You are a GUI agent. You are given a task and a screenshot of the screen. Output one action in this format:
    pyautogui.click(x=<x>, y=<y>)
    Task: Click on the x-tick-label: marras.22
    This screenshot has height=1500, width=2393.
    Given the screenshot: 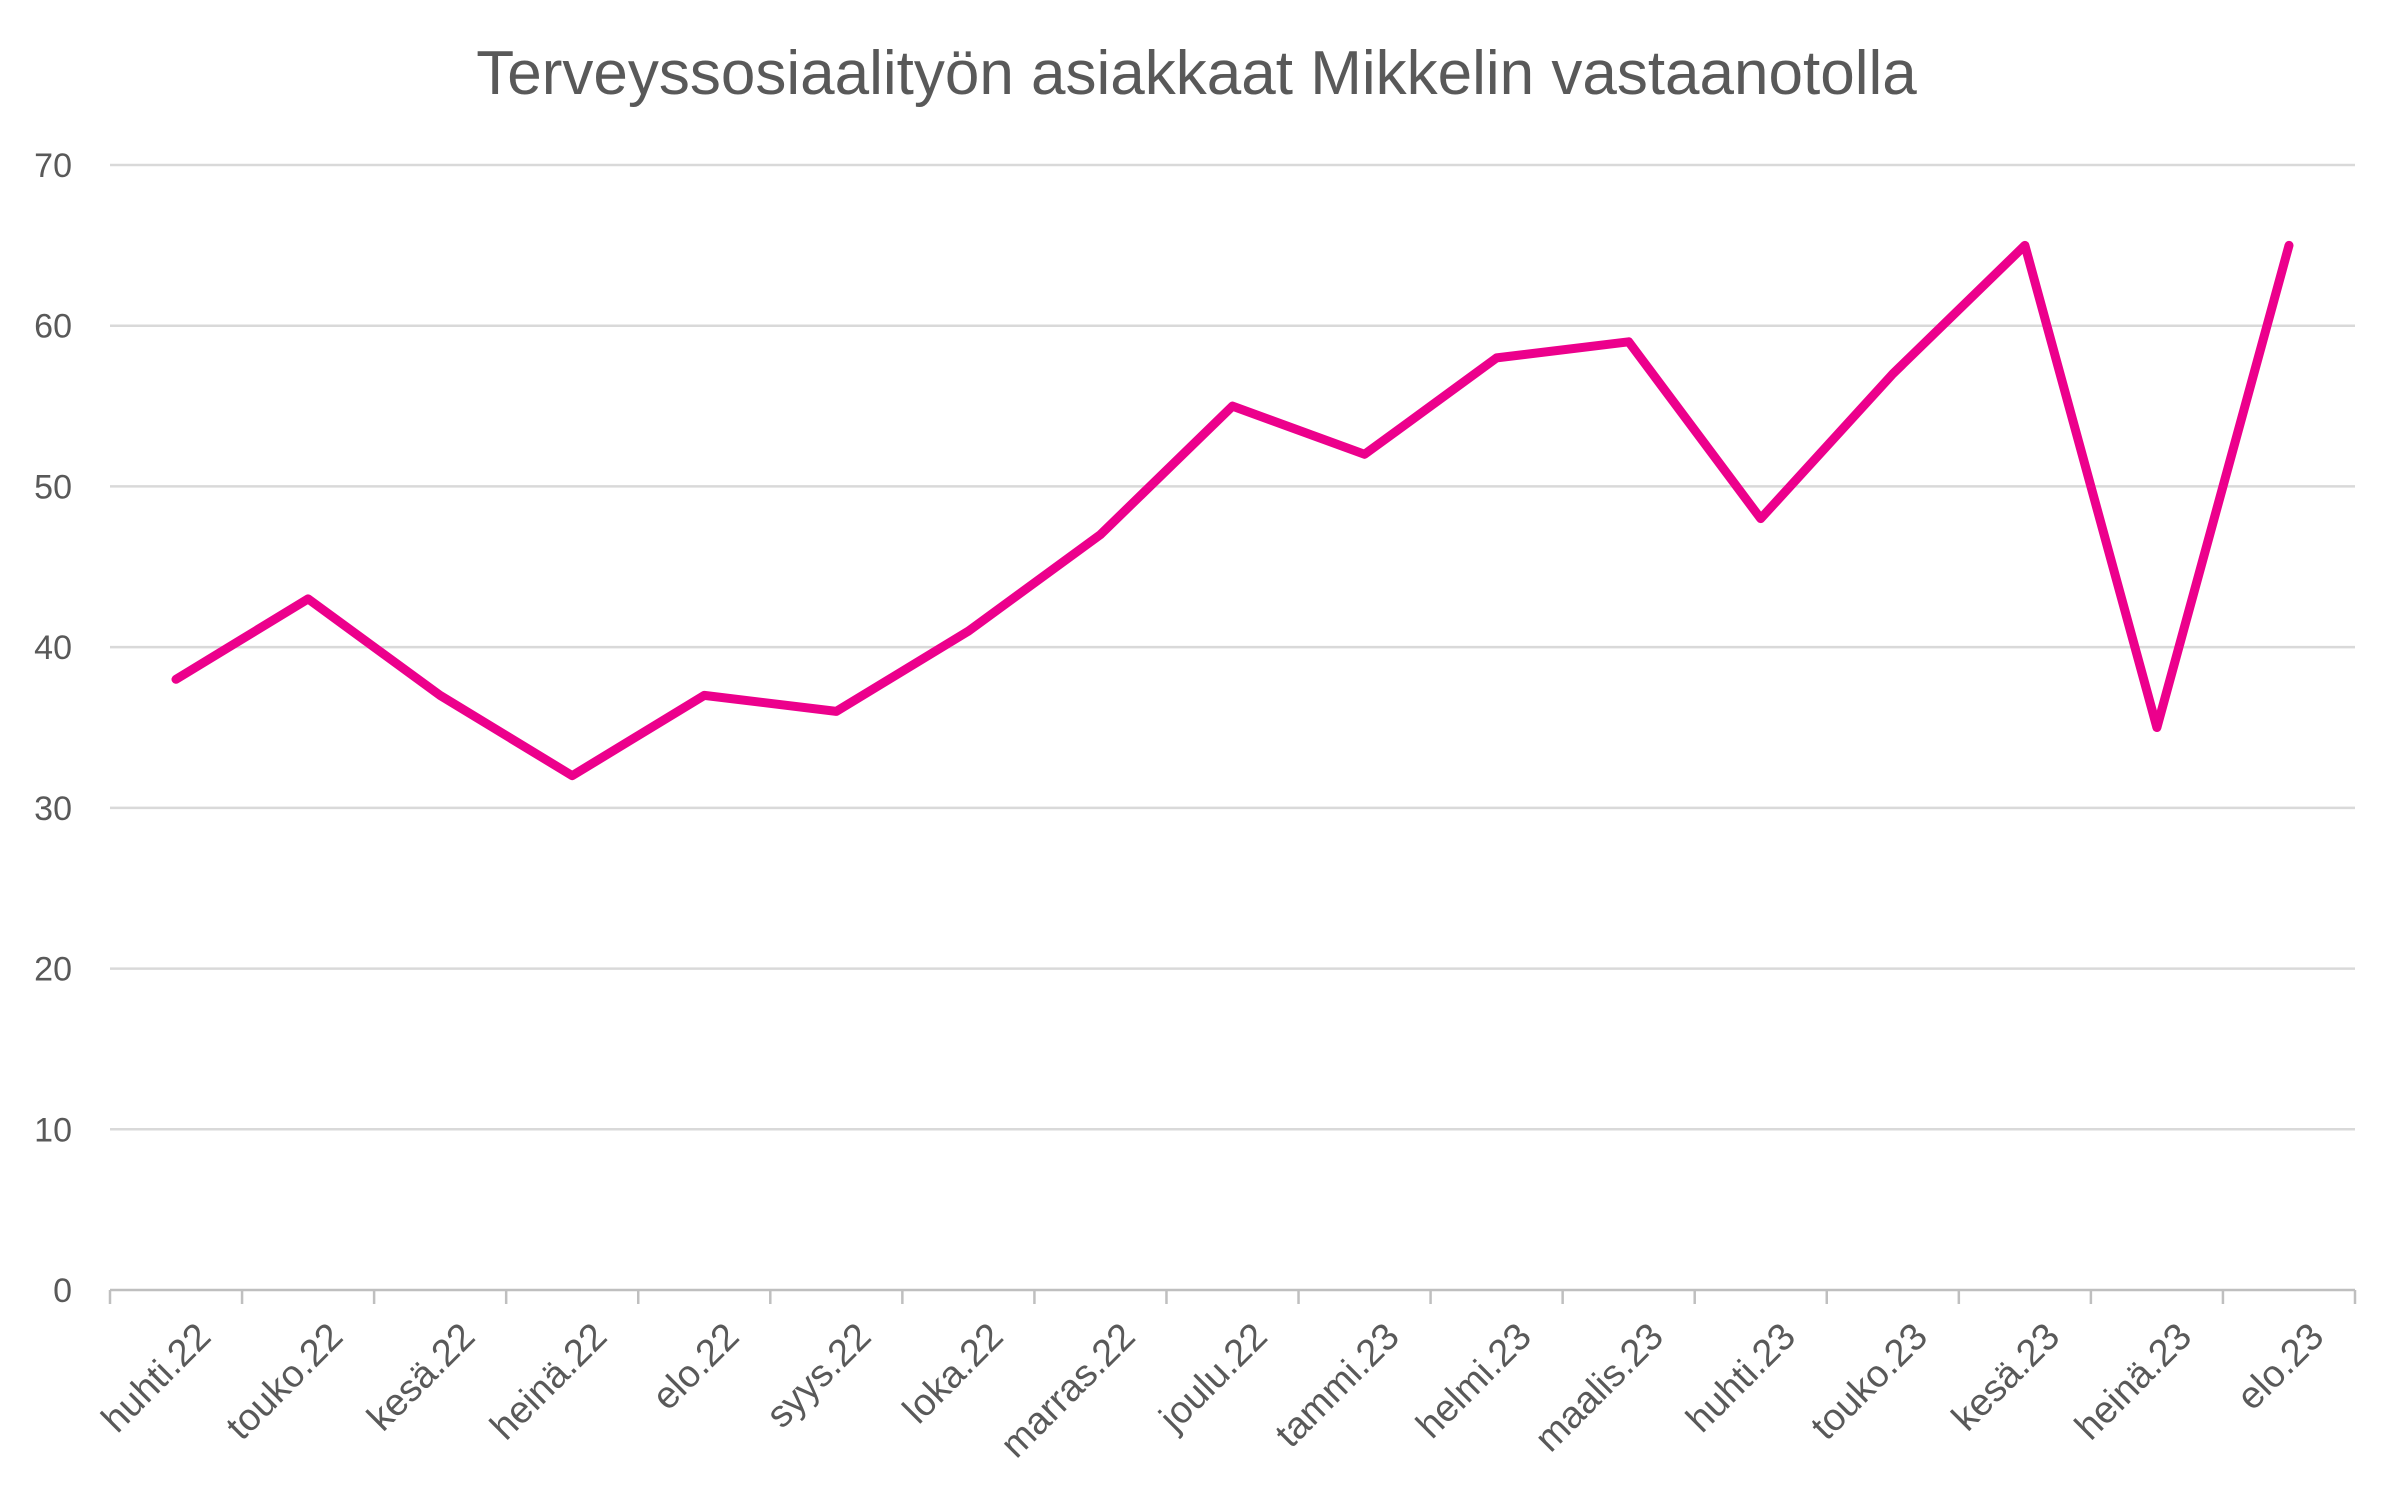 What is the action you would take?
    pyautogui.click(x=1068, y=1390)
    